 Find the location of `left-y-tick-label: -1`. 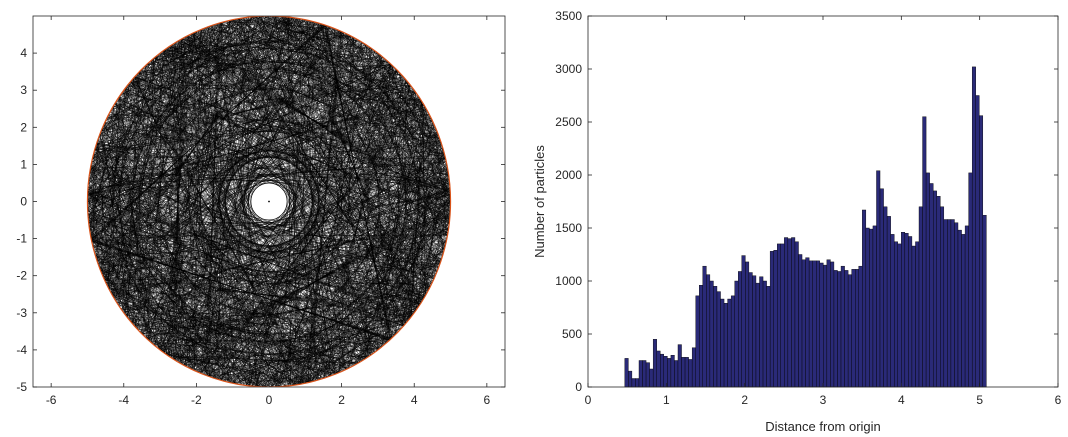

left-y-tick-label: -1 is located at coordinates (21, 239).